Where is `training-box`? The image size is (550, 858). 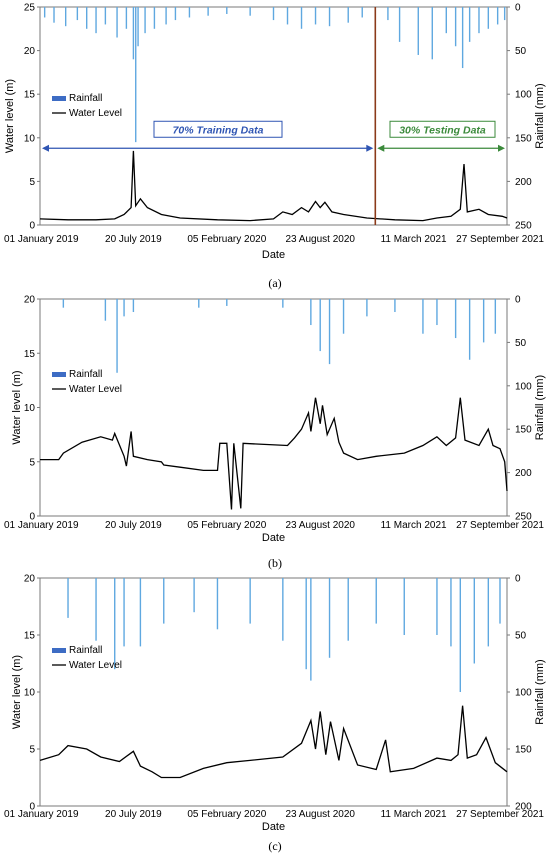 training-box is located at coordinates (218, 129).